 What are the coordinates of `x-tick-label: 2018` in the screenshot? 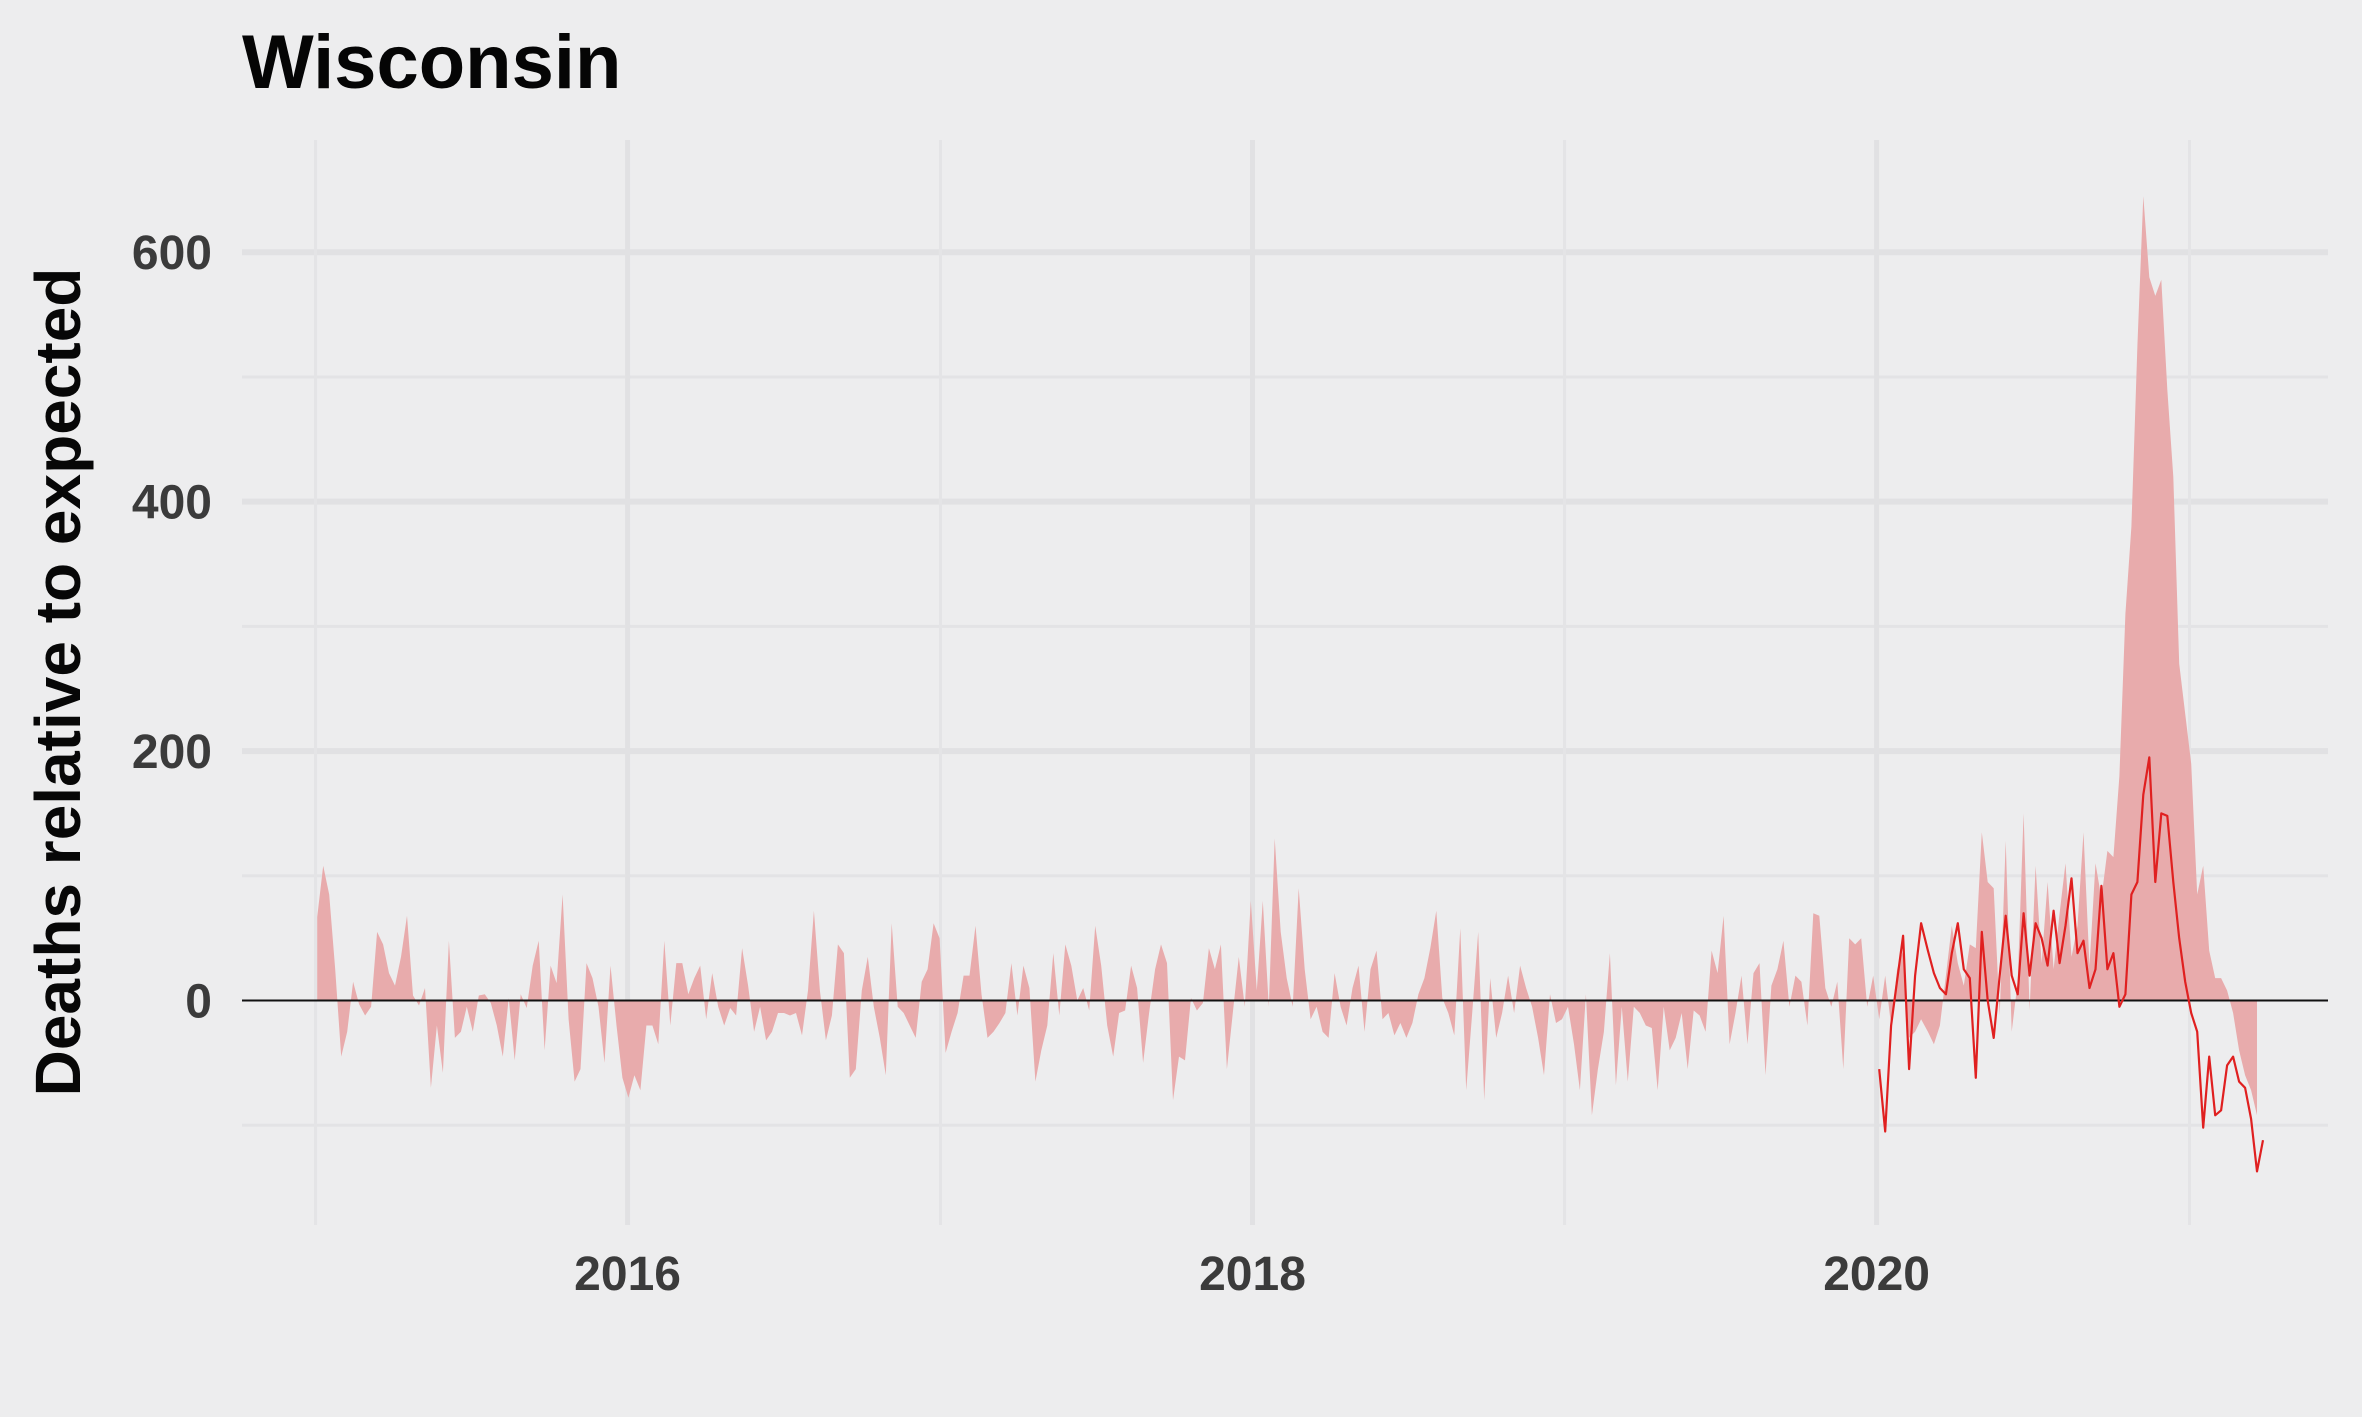 It's located at (1252, 1274).